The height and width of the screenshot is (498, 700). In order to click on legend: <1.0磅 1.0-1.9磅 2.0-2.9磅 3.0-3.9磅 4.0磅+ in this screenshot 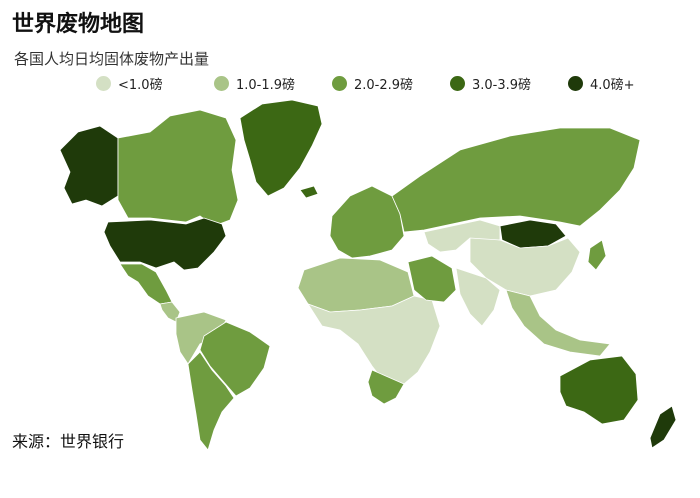, I will do `click(391, 83)`.